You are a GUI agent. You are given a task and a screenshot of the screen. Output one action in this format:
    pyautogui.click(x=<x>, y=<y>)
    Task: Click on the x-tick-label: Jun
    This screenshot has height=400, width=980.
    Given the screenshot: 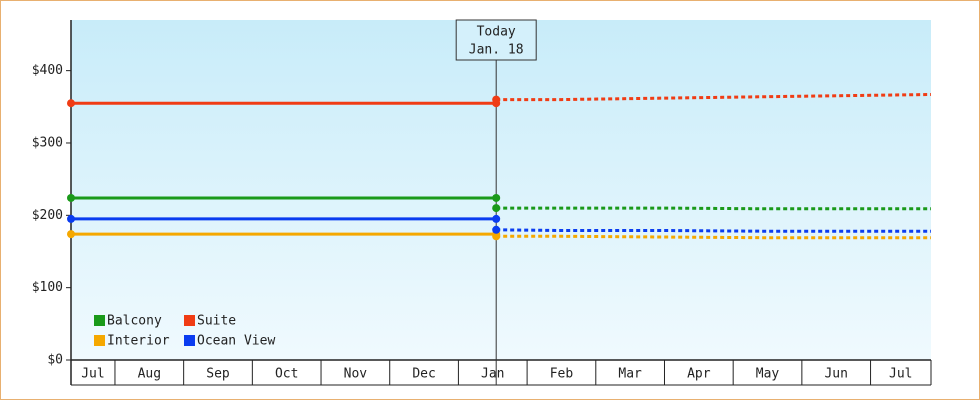 What is the action you would take?
    pyautogui.click(x=835, y=374)
    